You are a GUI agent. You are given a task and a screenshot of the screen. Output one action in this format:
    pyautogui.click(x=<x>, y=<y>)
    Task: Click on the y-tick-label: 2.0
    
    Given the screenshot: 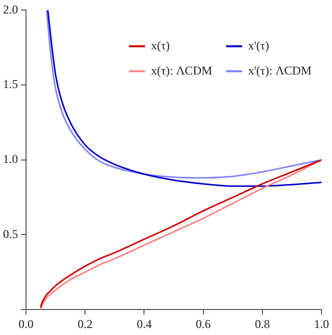 What is the action you would take?
    pyautogui.click(x=10, y=9)
    